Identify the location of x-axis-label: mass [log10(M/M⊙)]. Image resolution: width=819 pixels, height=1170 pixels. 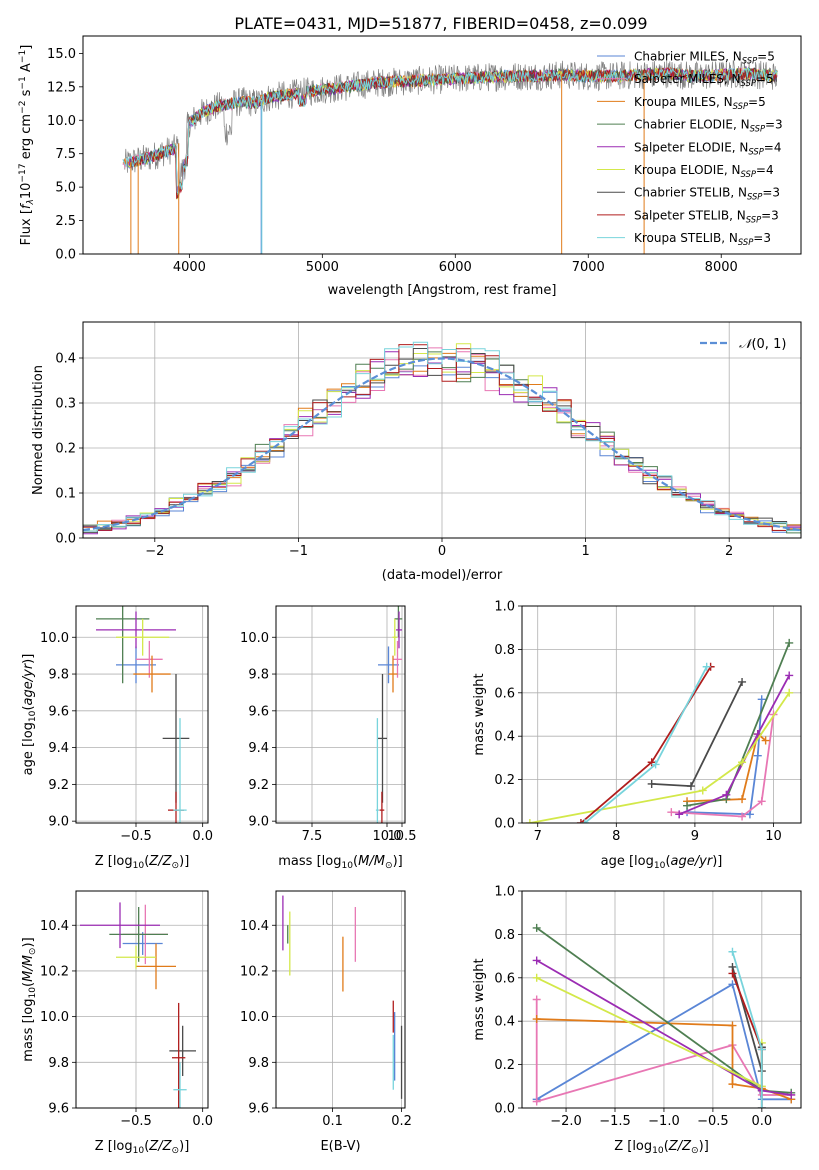
(340, 862).